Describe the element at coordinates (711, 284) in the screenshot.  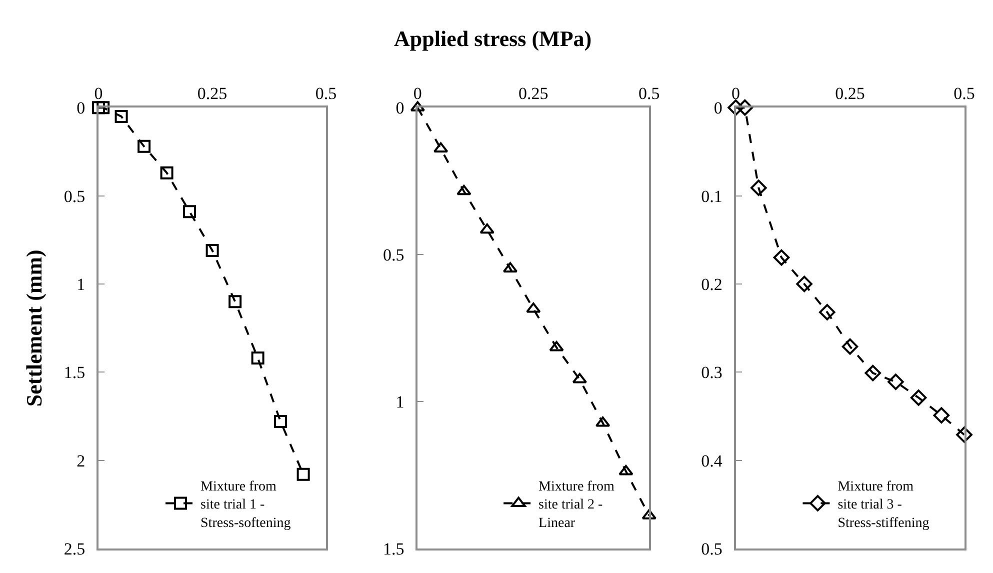
I see `y-tick-label: 0.2` at that location.